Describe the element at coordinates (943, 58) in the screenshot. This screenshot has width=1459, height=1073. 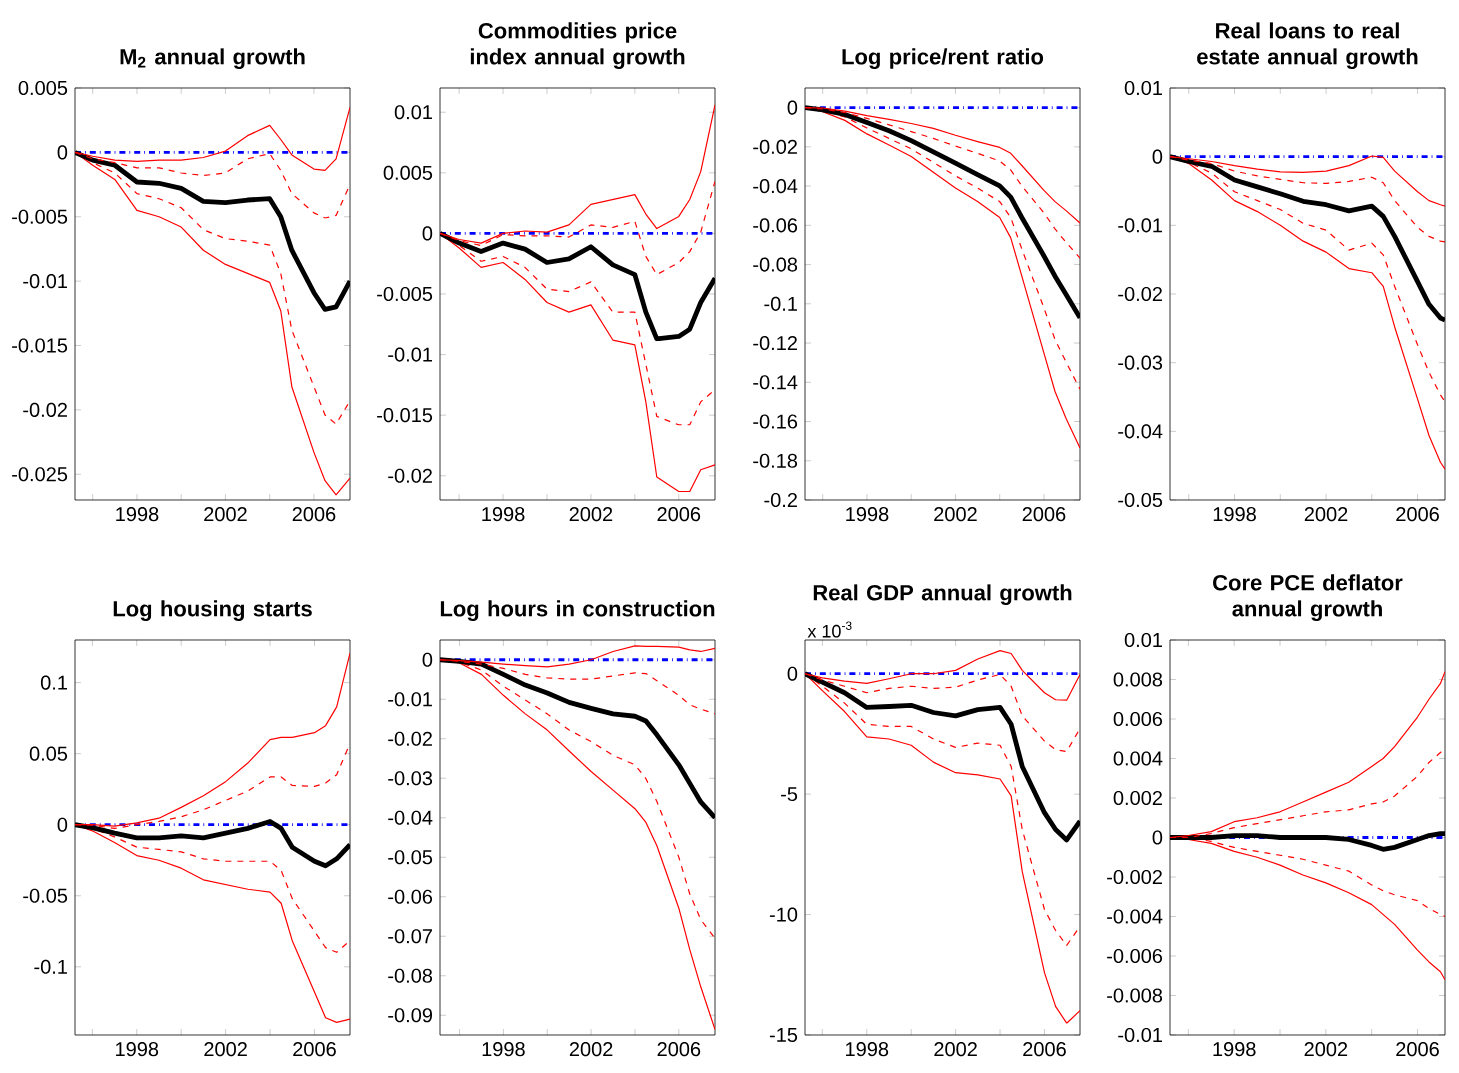
I see `chart-title: Log price/rent ratio` at that location.